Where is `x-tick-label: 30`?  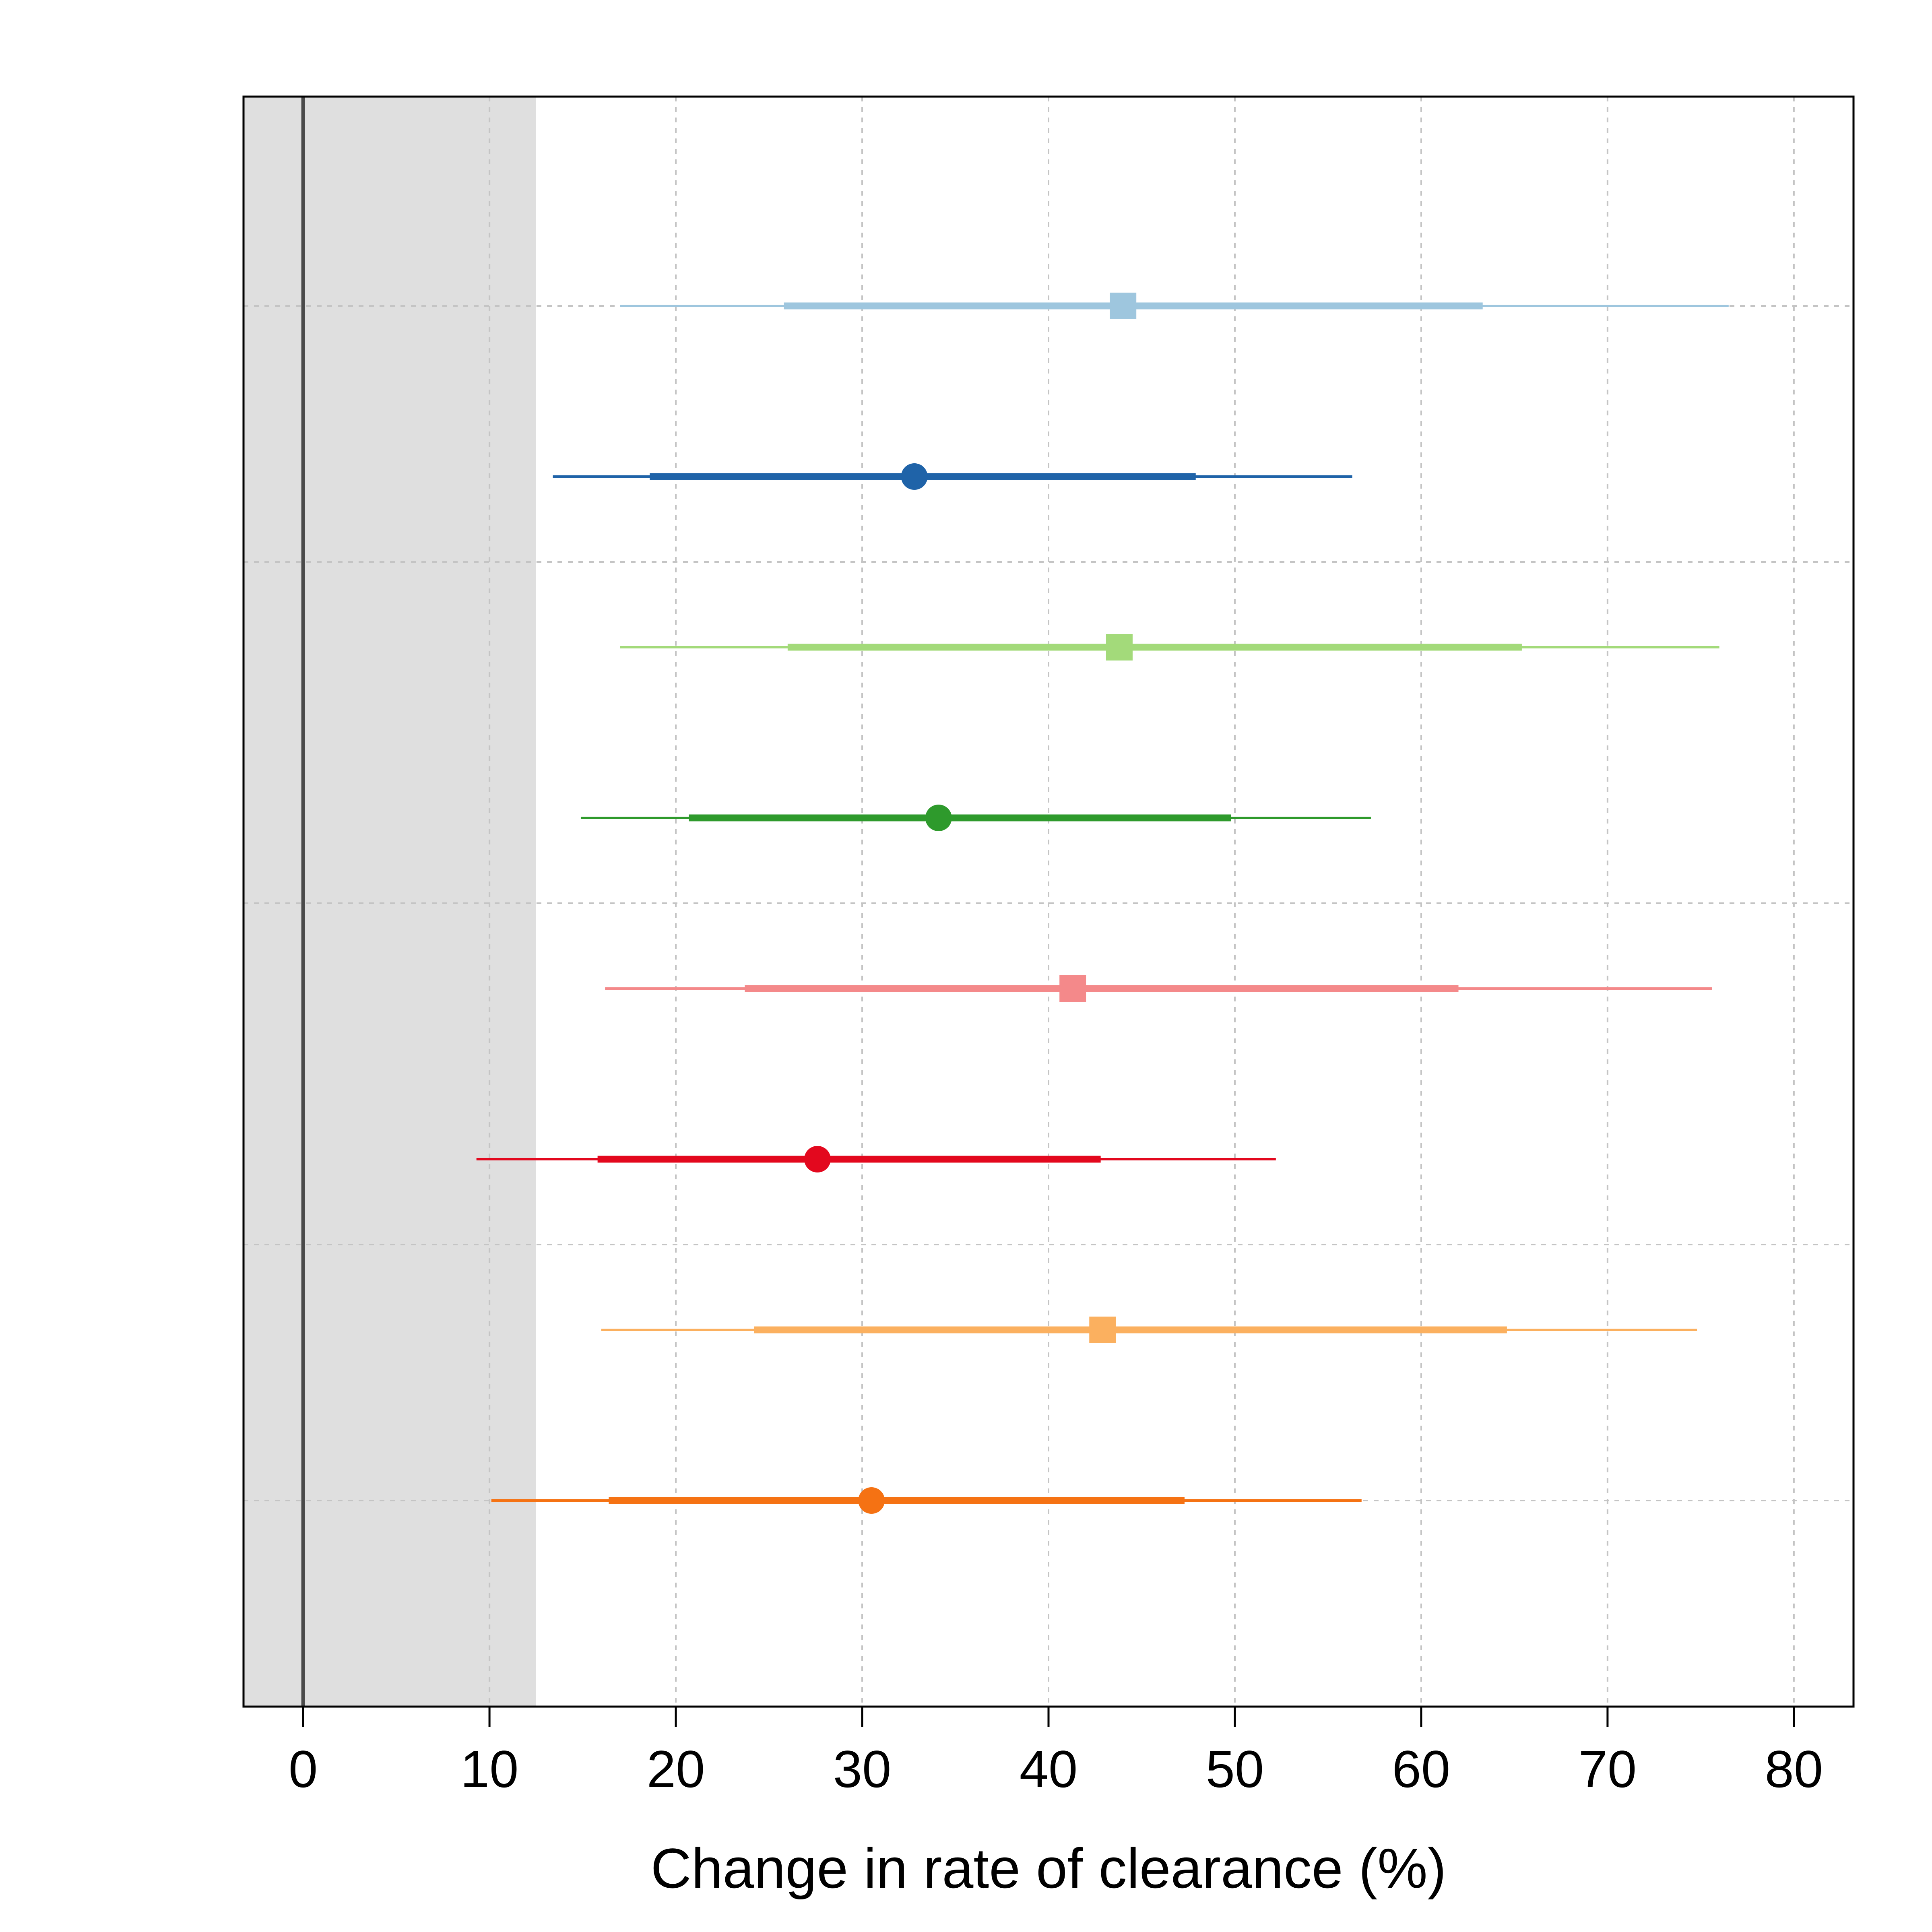 x-tick-label: 30 is located at coordinates (862, 1769).